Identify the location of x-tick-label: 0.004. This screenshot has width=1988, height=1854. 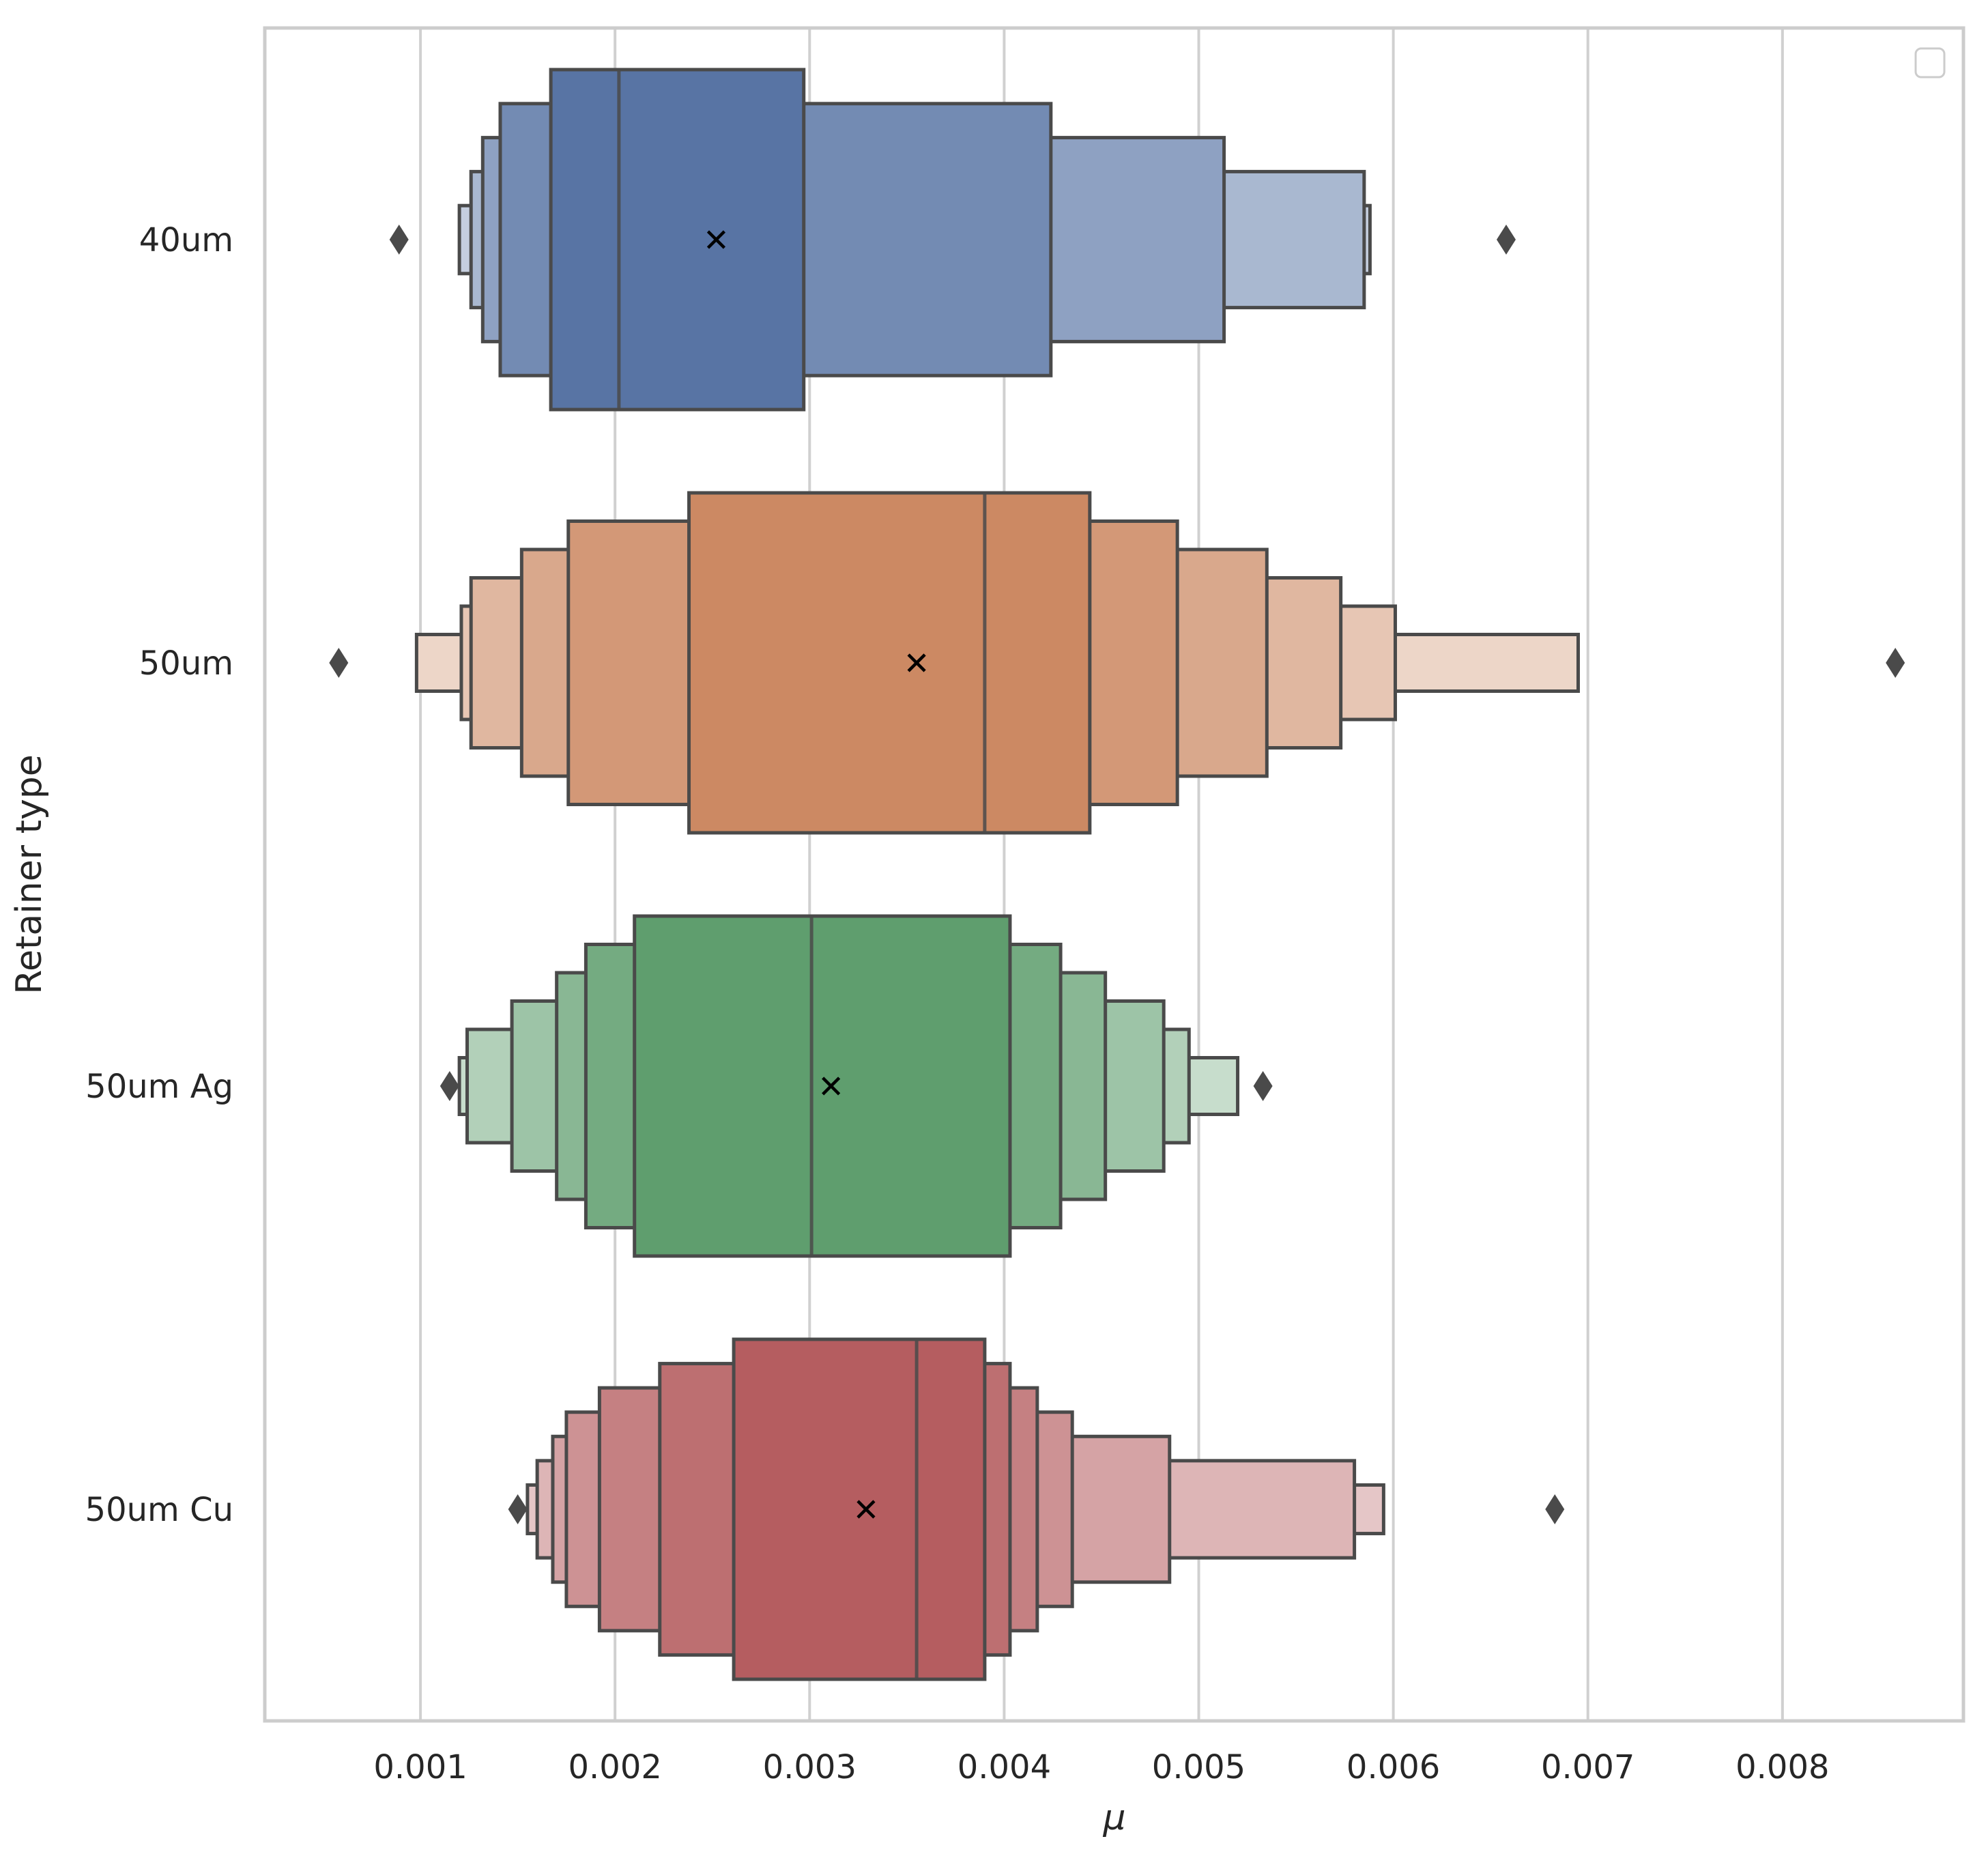
(1004, 1767).